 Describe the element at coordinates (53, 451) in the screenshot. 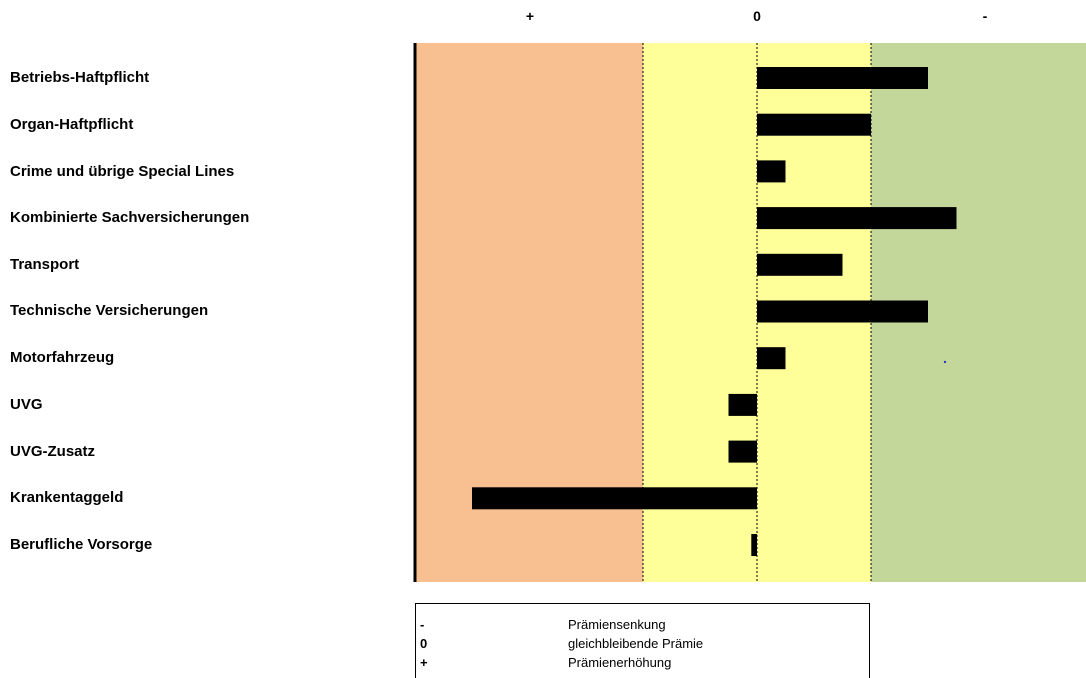

I see `category-label: UVG-Zusatz` at that location.